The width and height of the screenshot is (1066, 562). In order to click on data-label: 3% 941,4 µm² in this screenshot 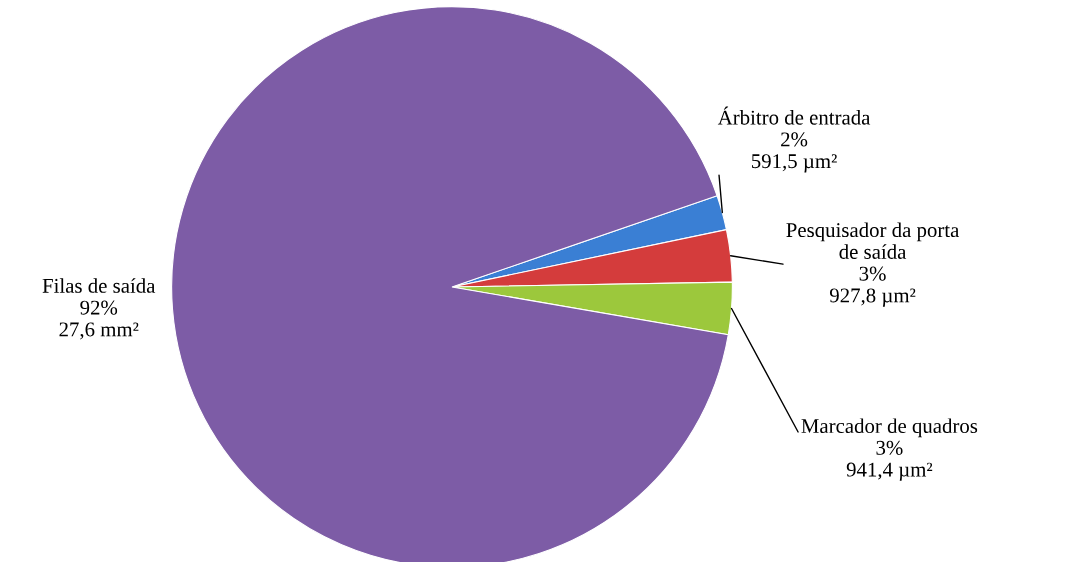, I will do `click(889, 460)`.